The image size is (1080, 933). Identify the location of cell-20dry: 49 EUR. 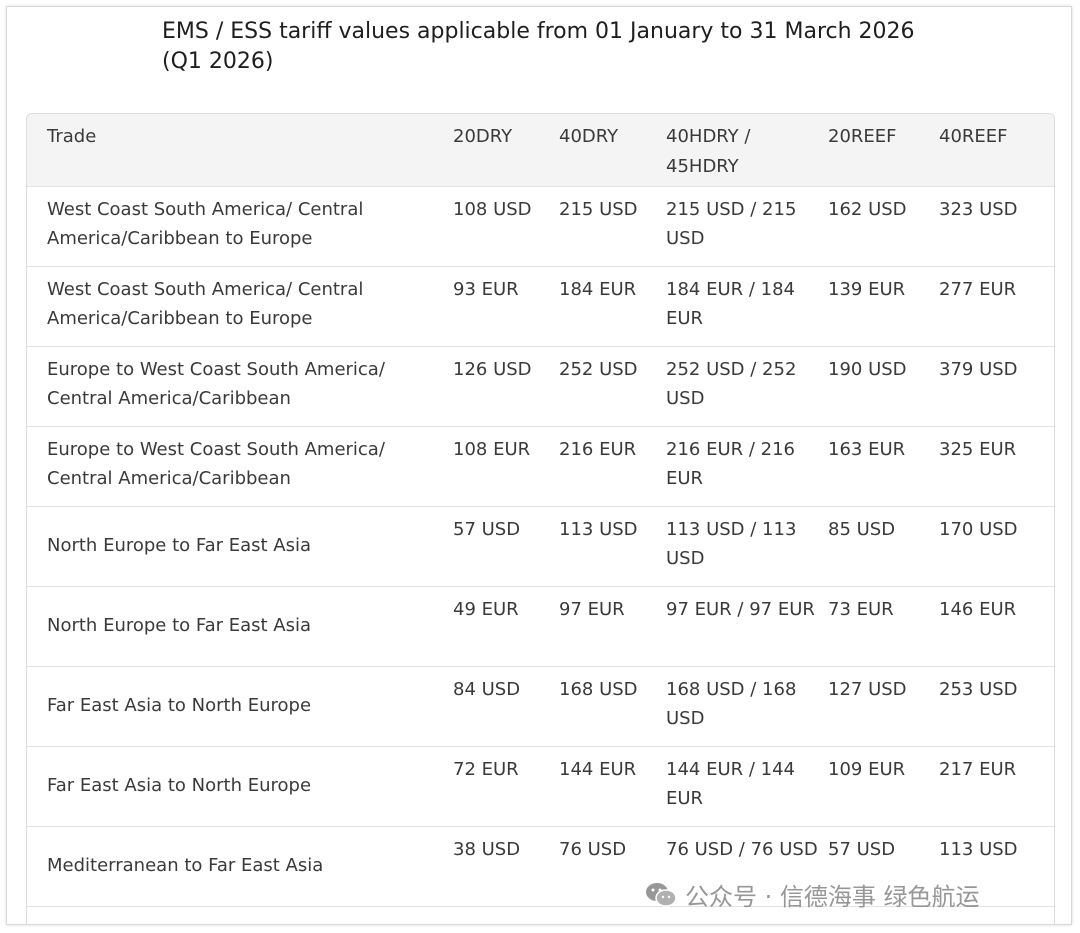
(506, 626).